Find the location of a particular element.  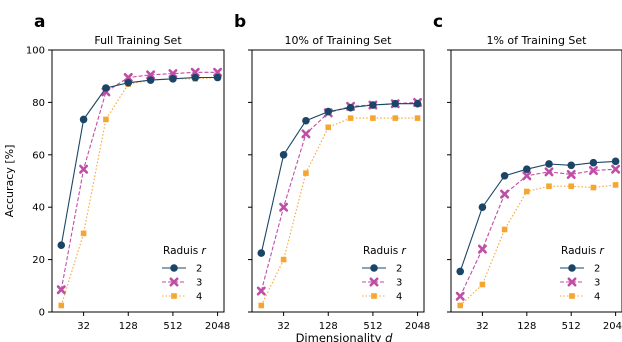

panel-letter: b is located at coordinates (240, 22).